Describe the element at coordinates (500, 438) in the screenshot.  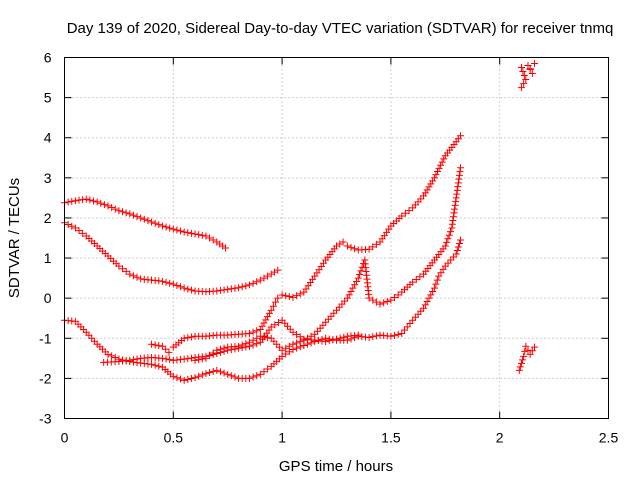
I see `x-tick-label: 2` at that location.